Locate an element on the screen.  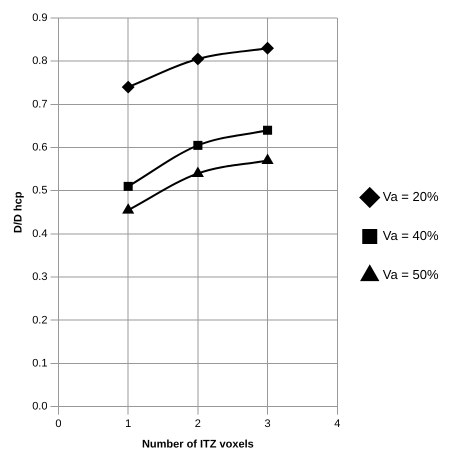
legend-label: Va = 50% is located at coordinates (410, 274).